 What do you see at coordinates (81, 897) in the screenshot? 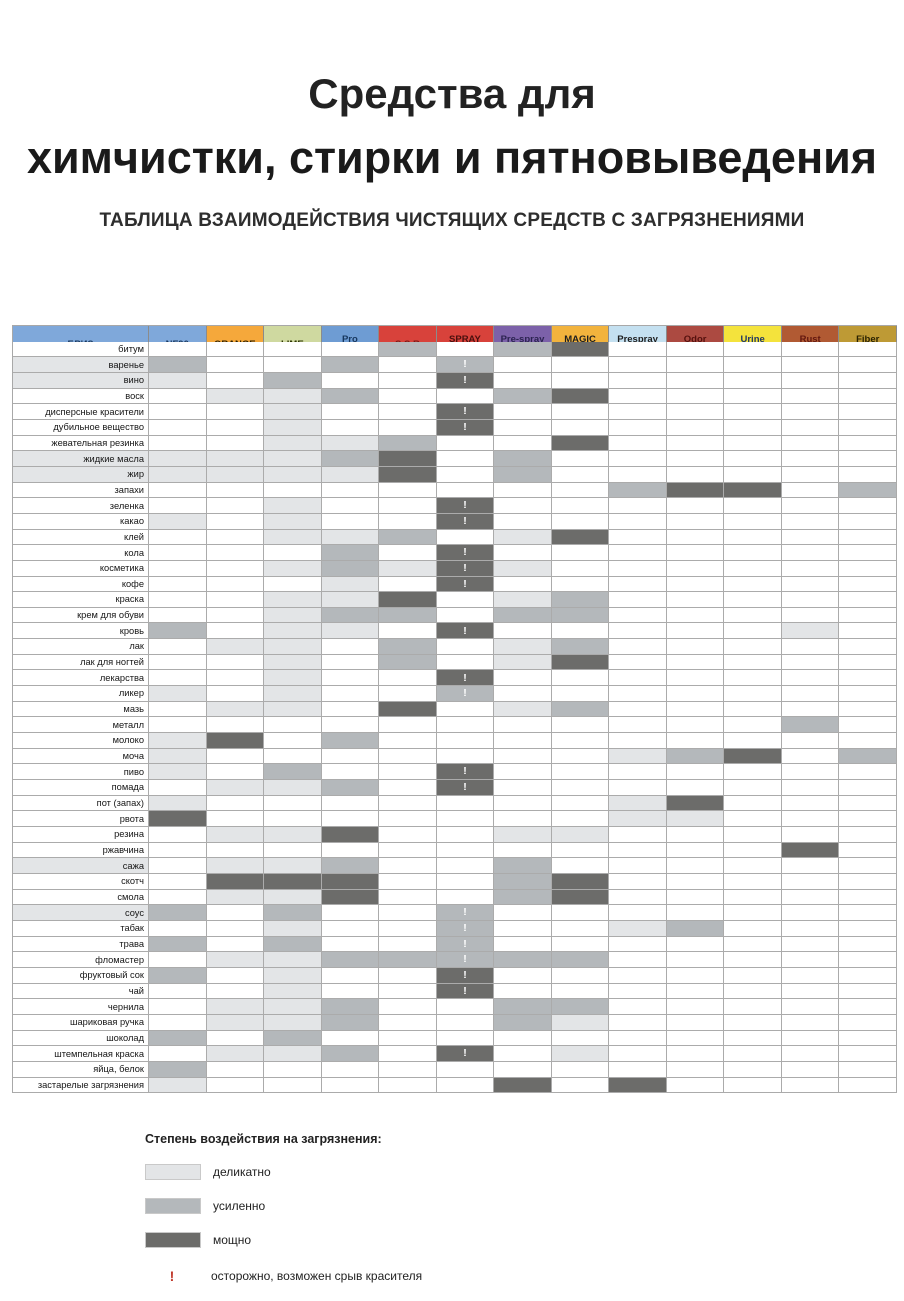
I see `row-label: смола` at bounding box center [81, 897].